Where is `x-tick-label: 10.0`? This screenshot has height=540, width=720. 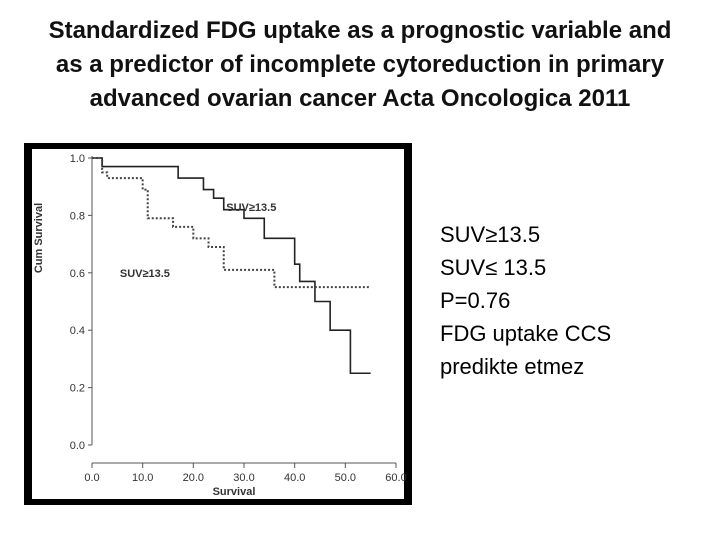
x-tick-label: 10.0 is located at coordinates (142, 478).